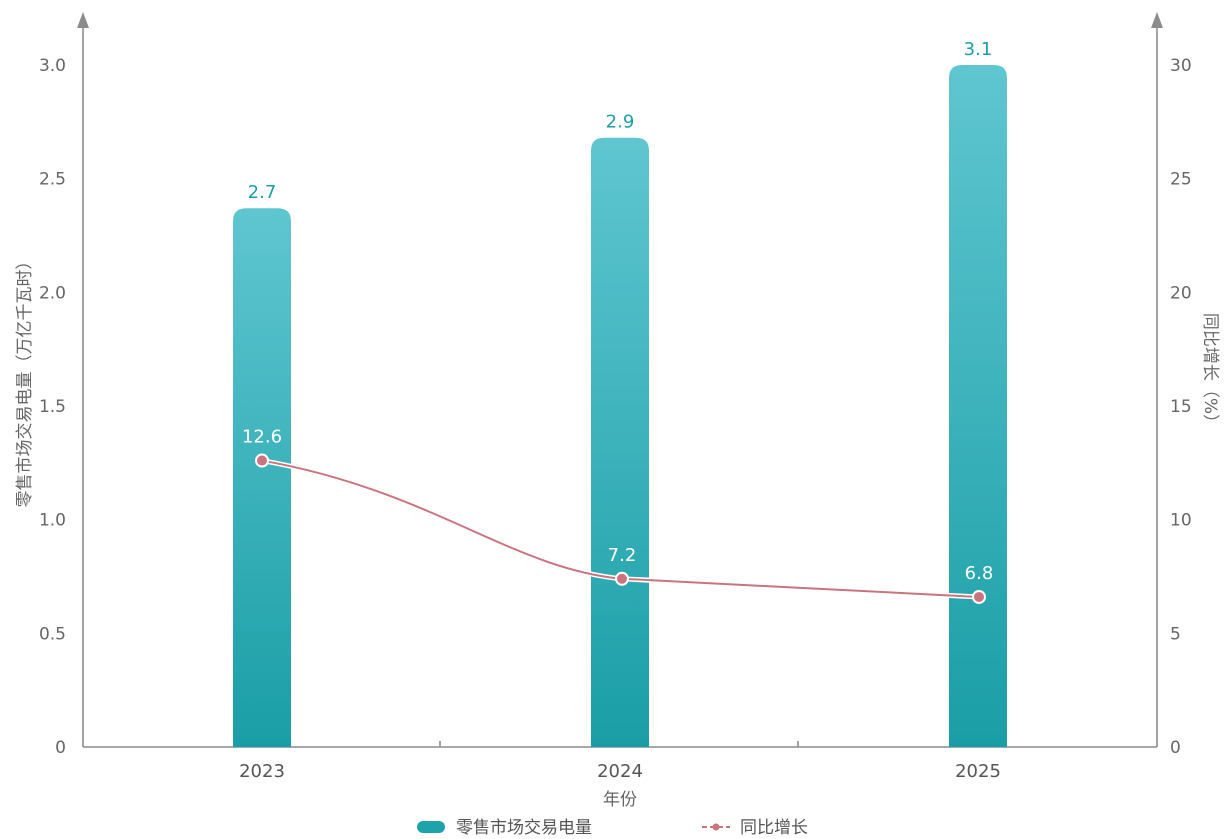 The height and width of the screenshot is (839, 1227). I want to click on x-category-label: 2025, so click(978, 771).